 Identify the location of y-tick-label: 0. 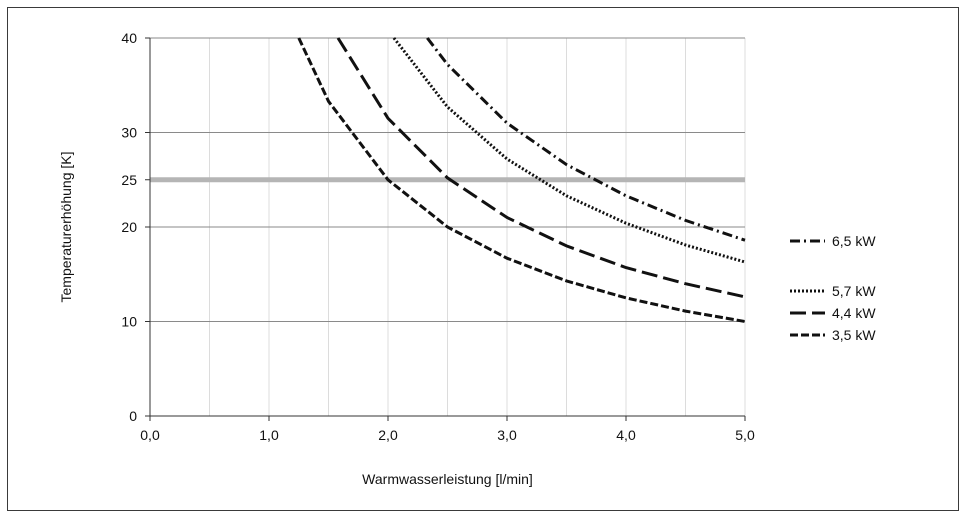
(133, 416).